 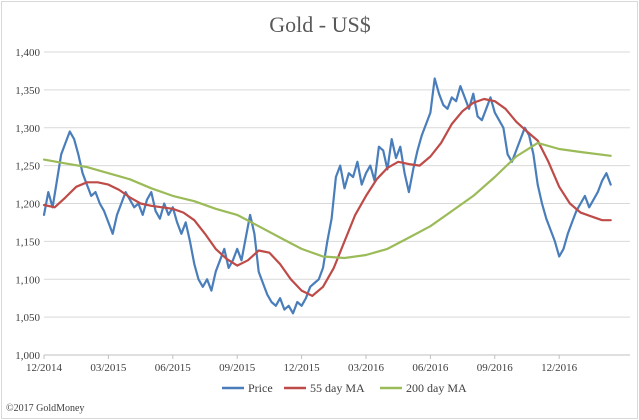 What do you see at coordinates (319, 24) in the screenshot?
I see `chart-title: Gold - US$` at bounding box center [319, 24].